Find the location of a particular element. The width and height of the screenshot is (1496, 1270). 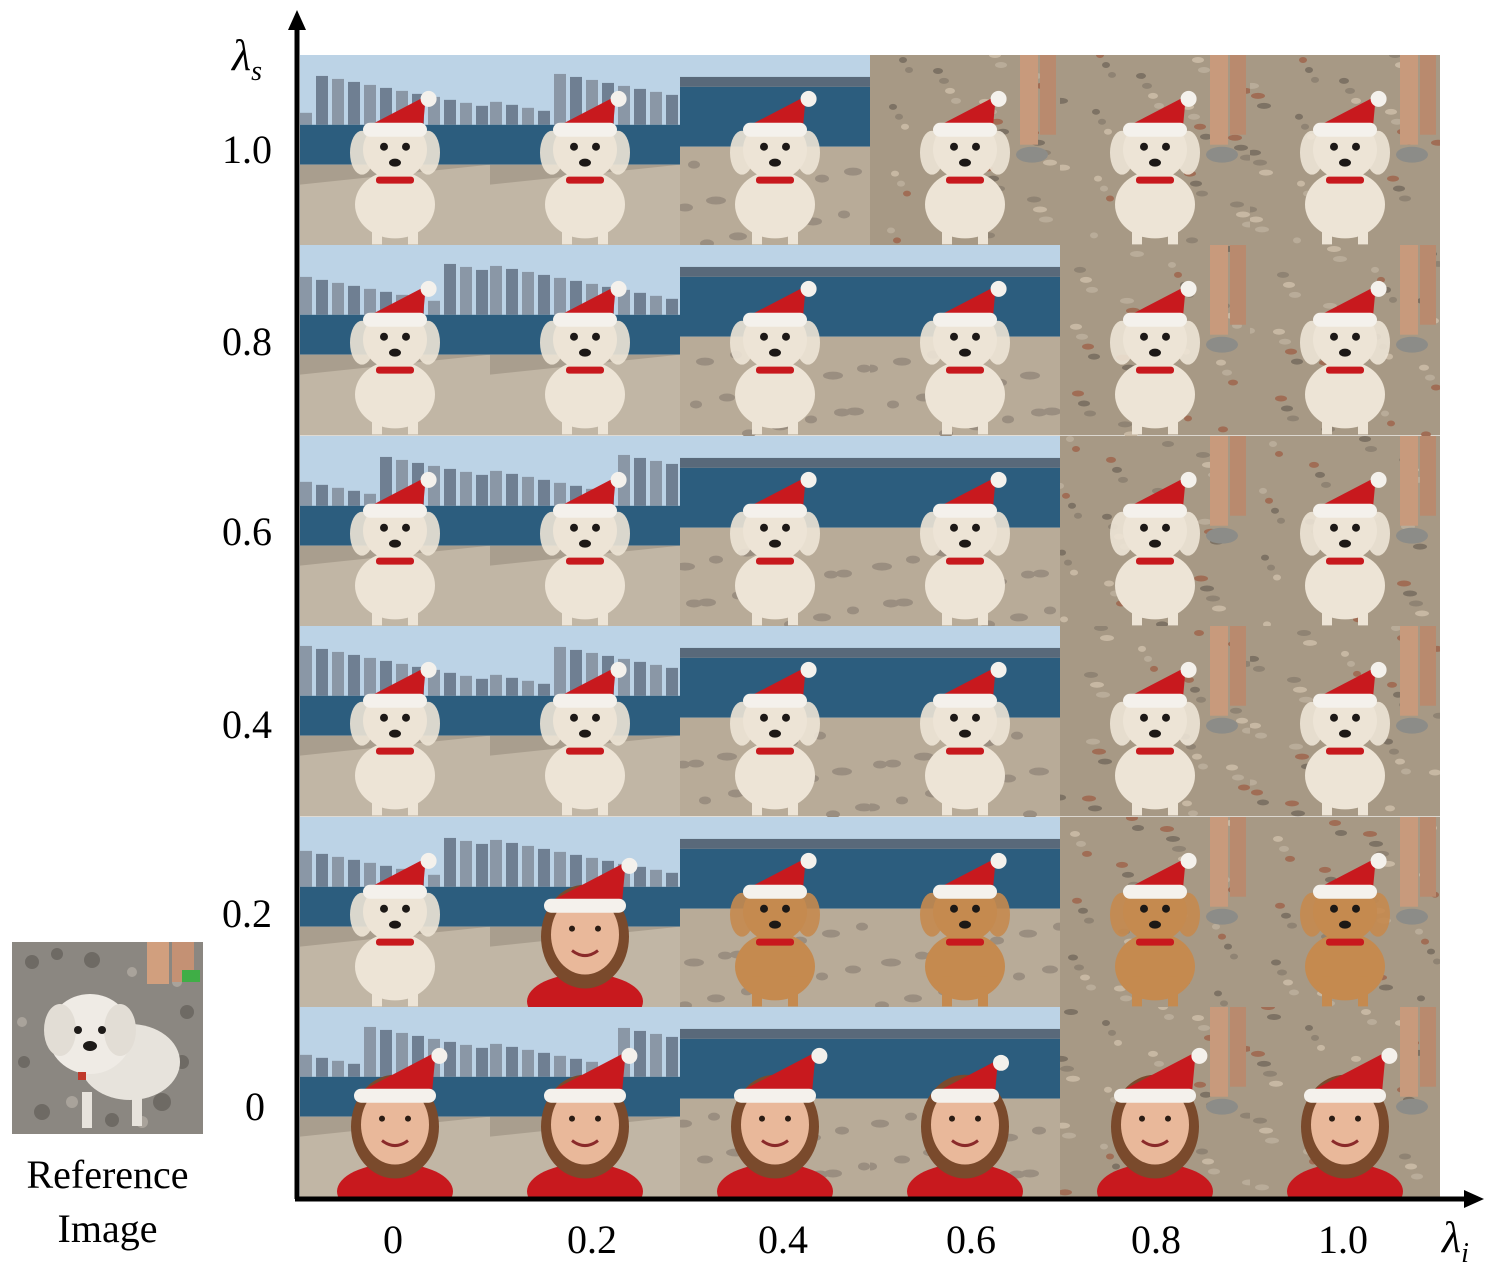

reference-image-label: Reference Image is located at coordinates (107, 1202).